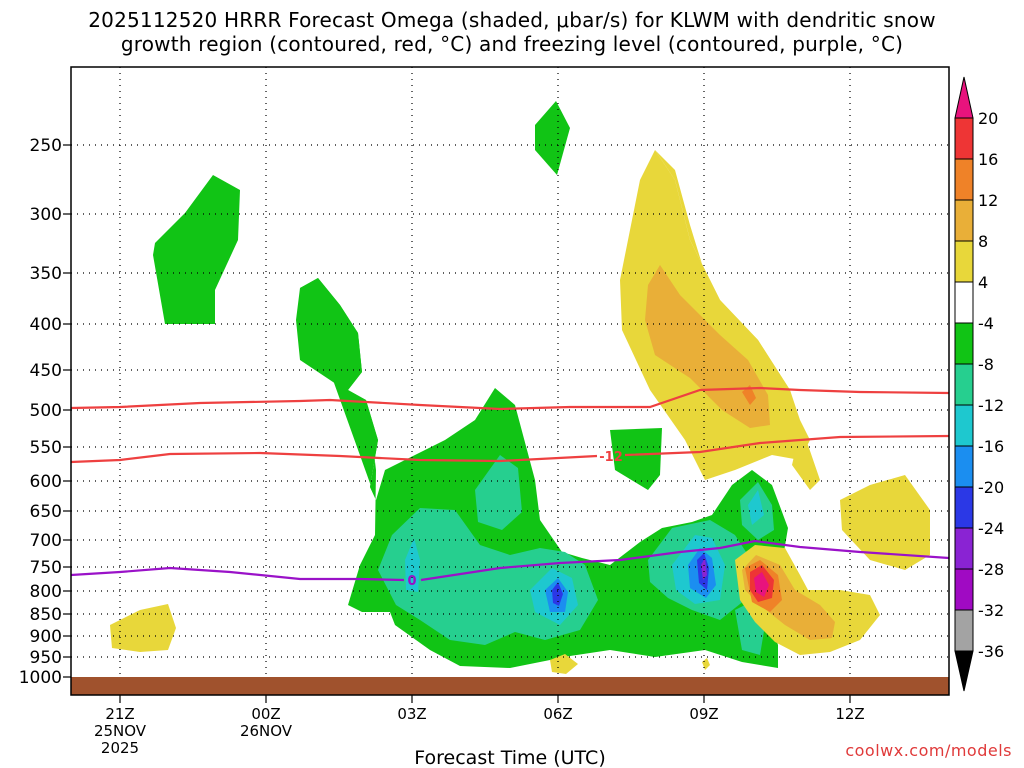  What do you see at coordinates (485, 699) in the screenshot?
I see `x-tick-marks` at bounding box center [485, 699].